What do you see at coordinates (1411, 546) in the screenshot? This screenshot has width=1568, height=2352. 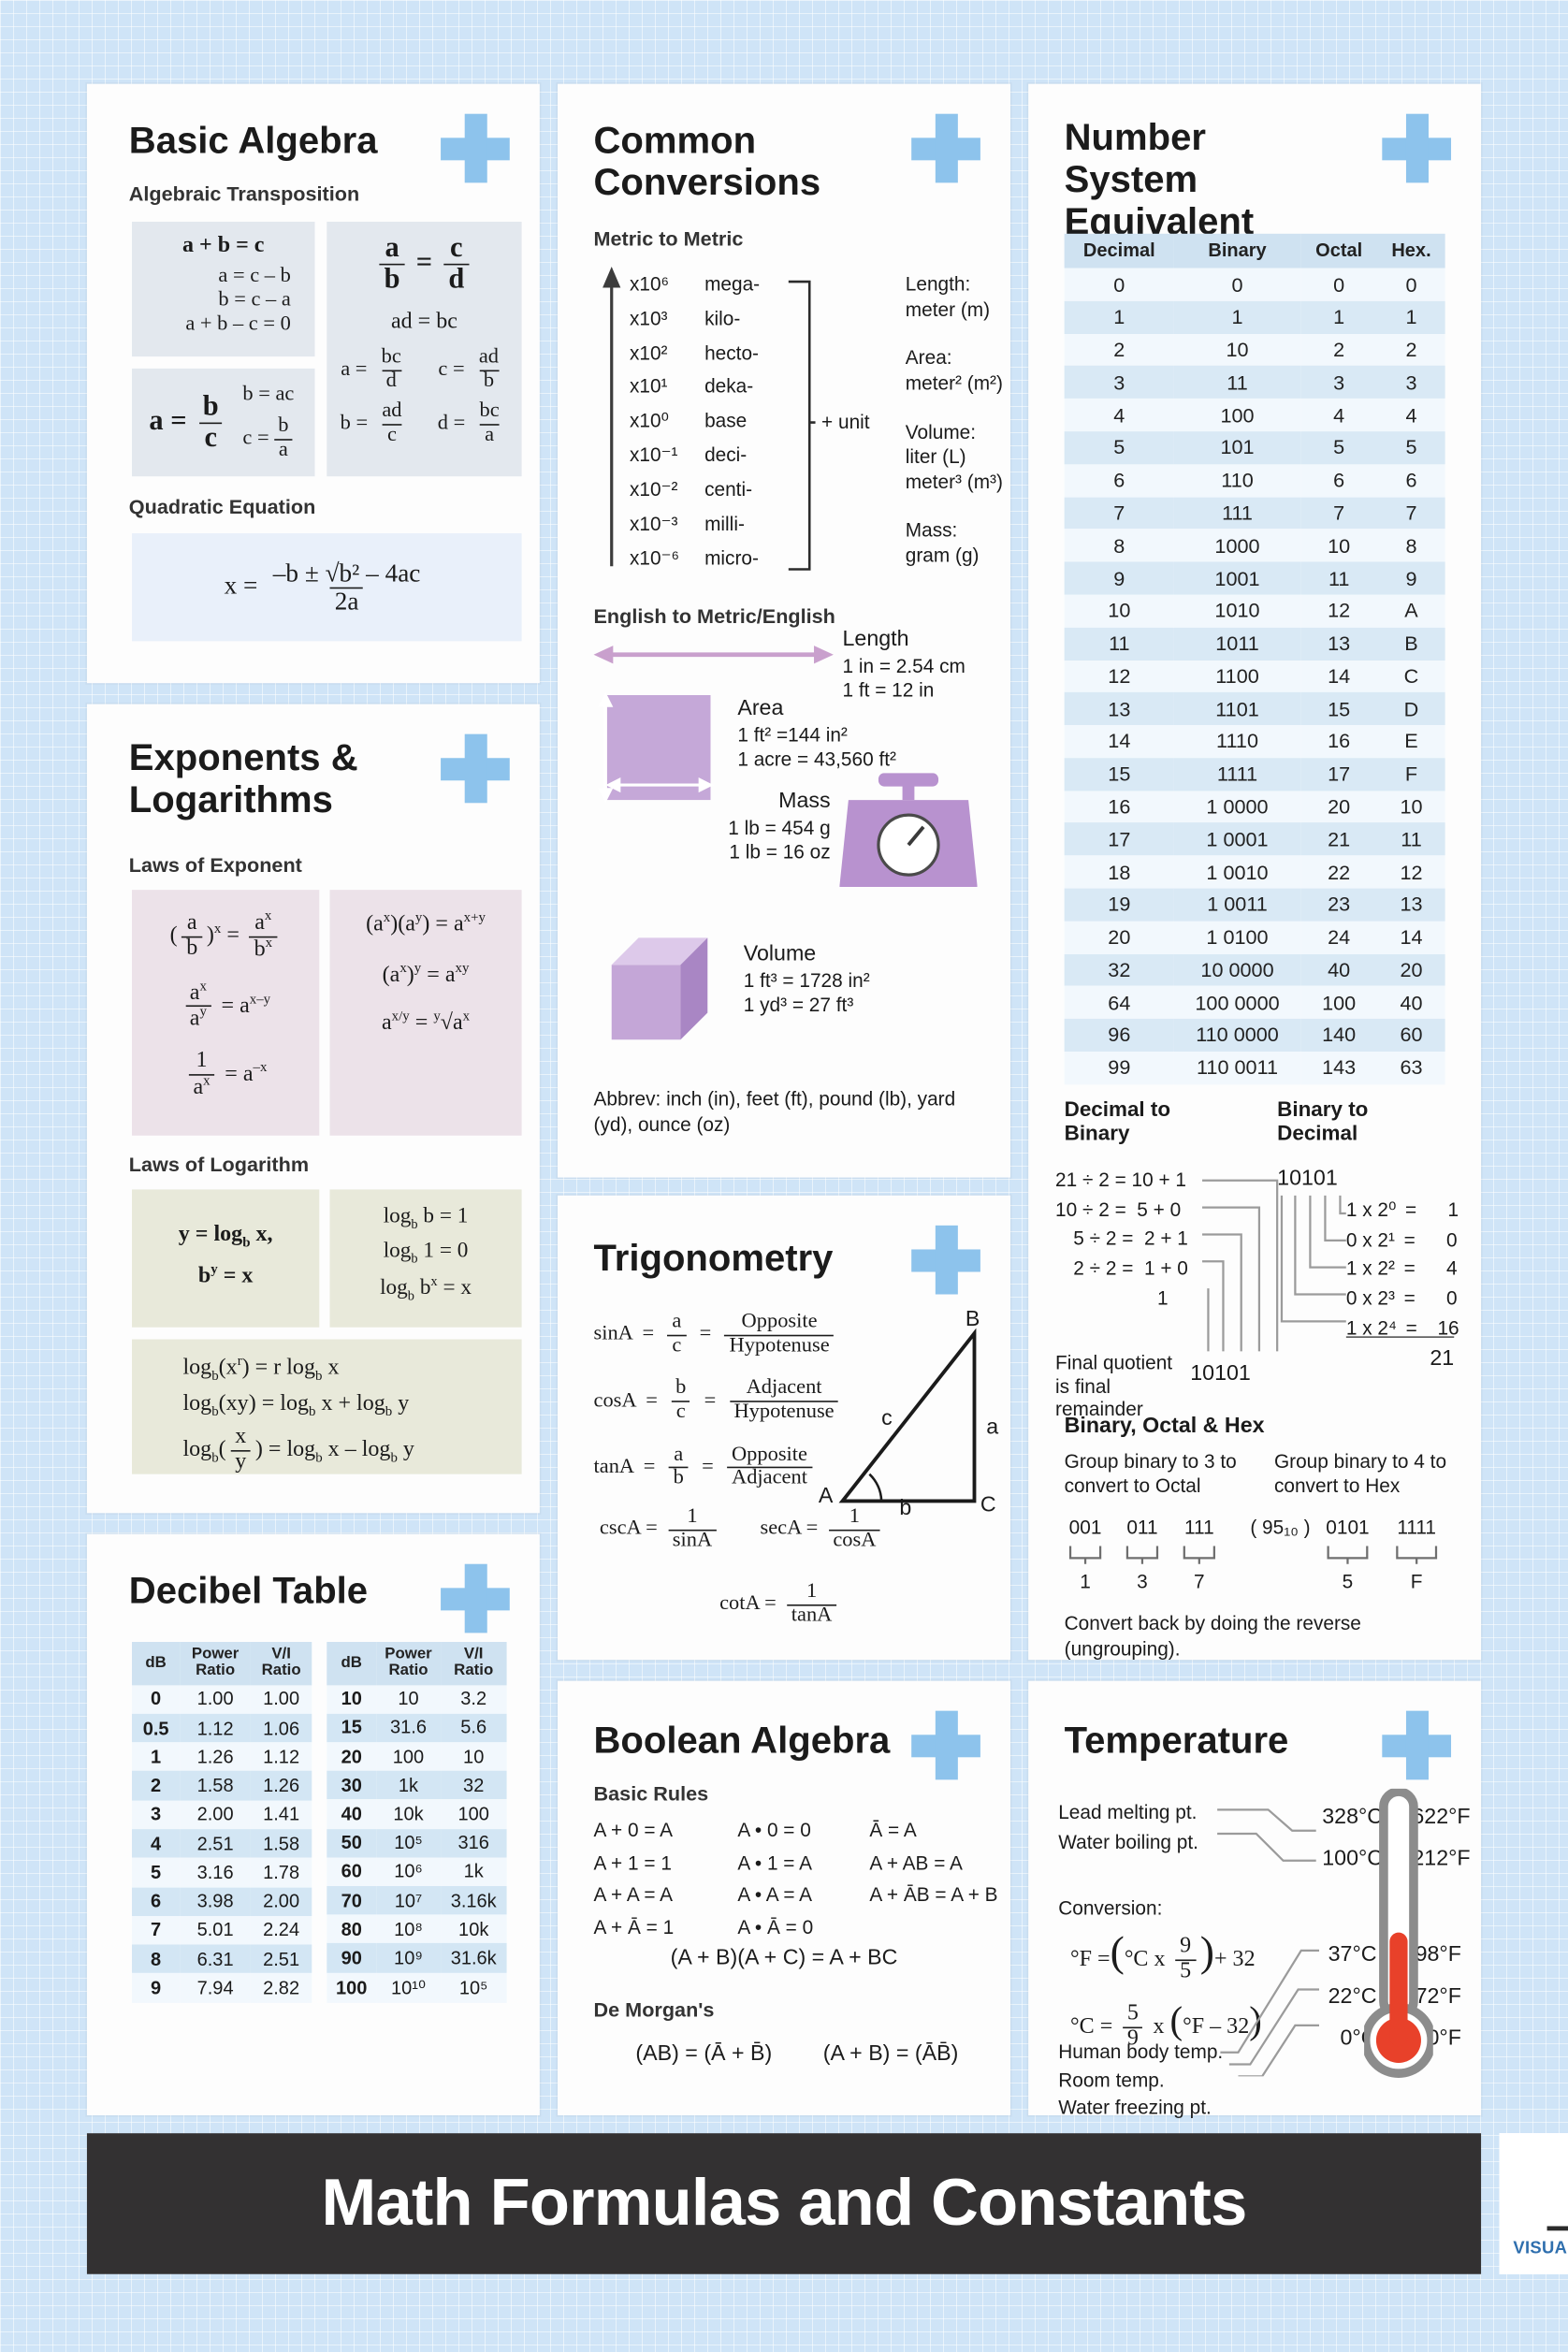 I see `table-cell: 8` at bounding box center [1411, 546].